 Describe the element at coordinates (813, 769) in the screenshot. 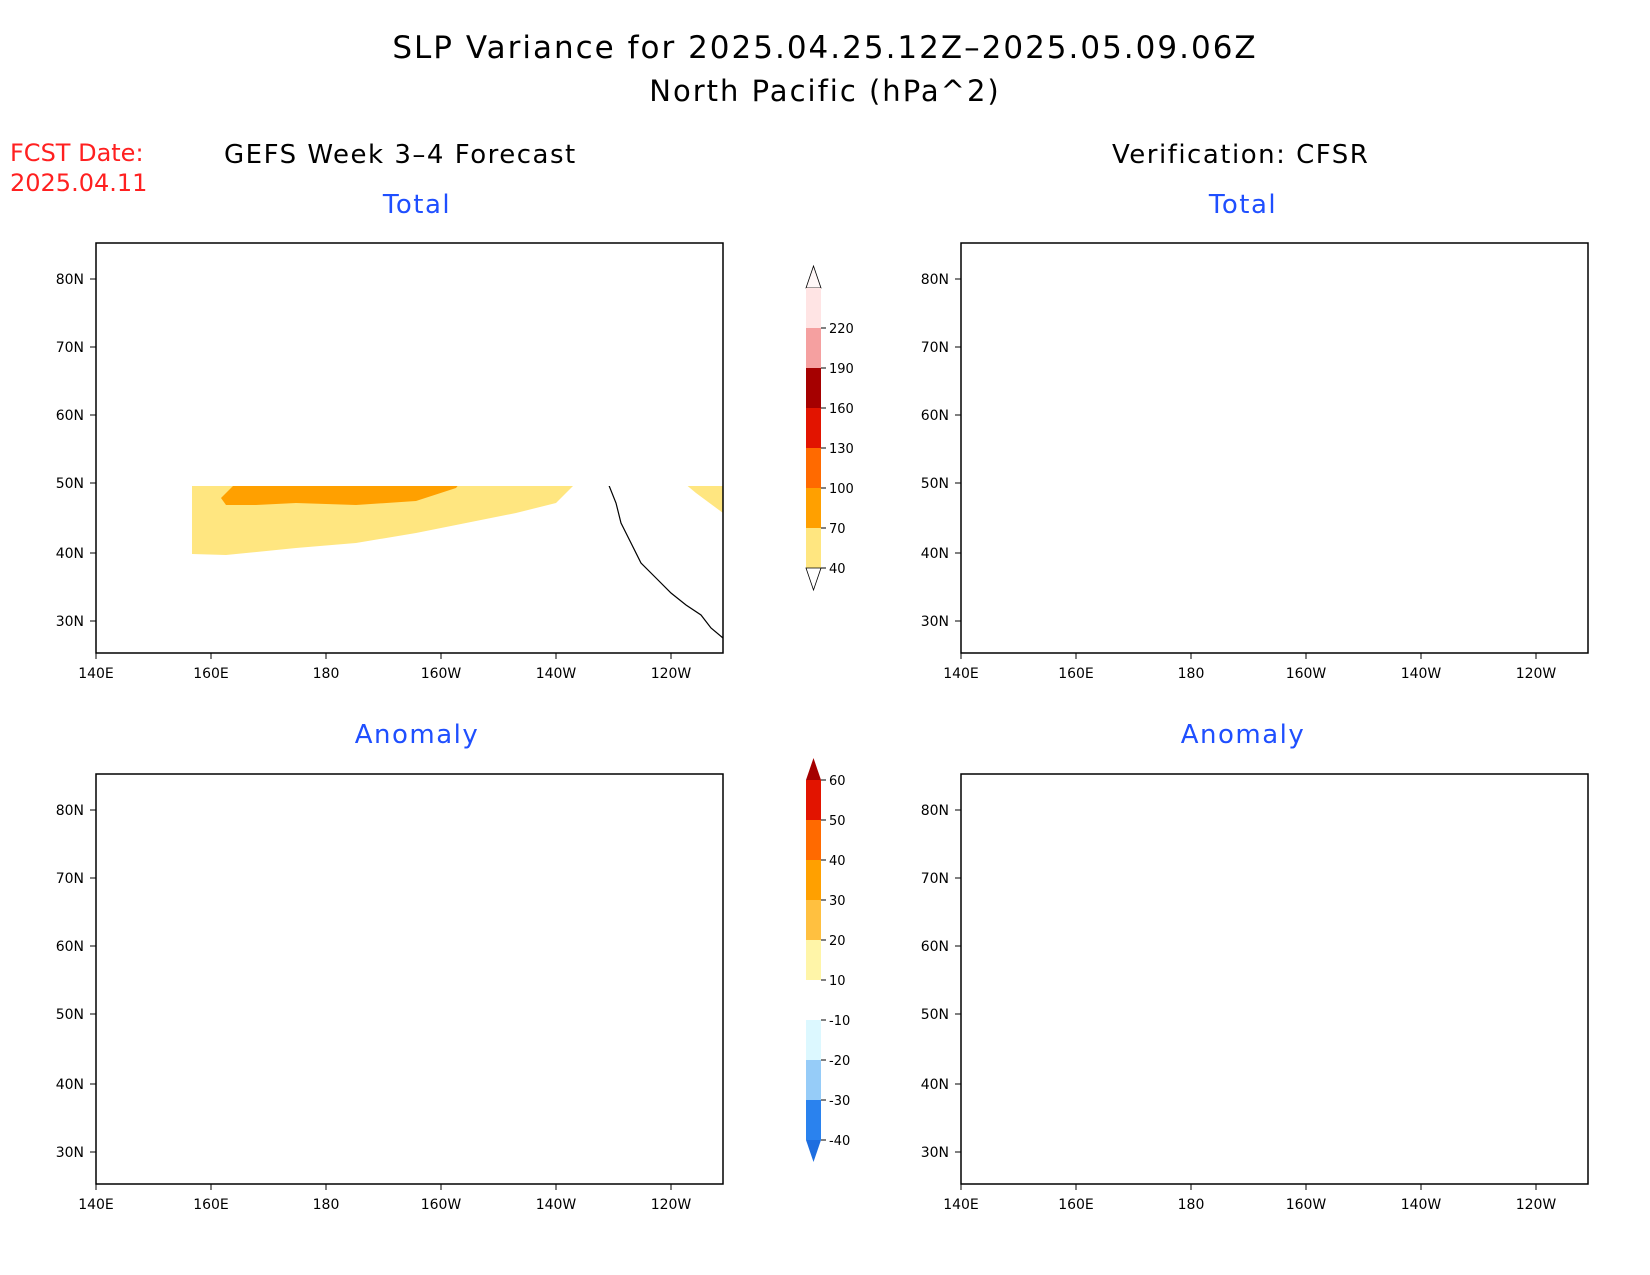

I see `colorbar-anomaly-top-arrow` at that location.